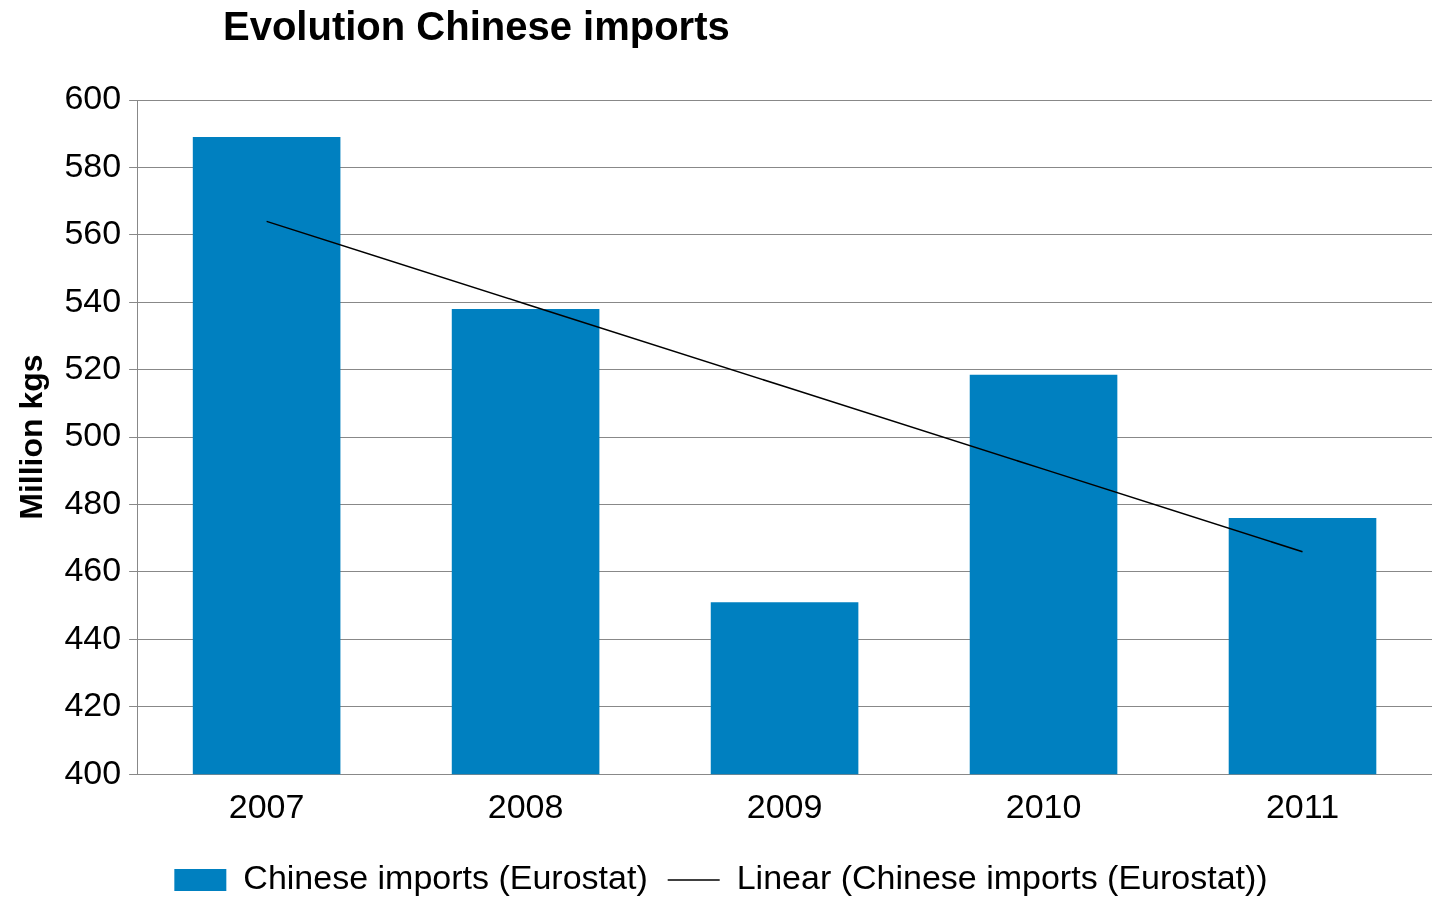 Image resolution: width=1432 pixels, height=917 pixels. I want to click on x-tick-label: 2009, so click(784, 805).